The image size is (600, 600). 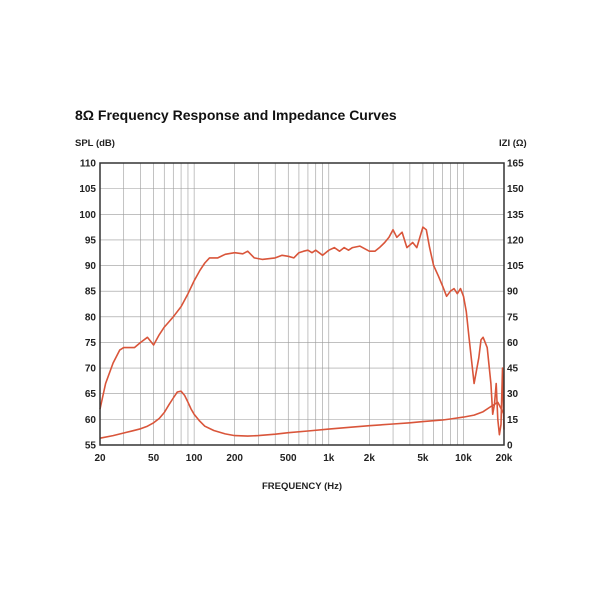 I want to click on x-tick-label: 500, so click(x=288, y=458).